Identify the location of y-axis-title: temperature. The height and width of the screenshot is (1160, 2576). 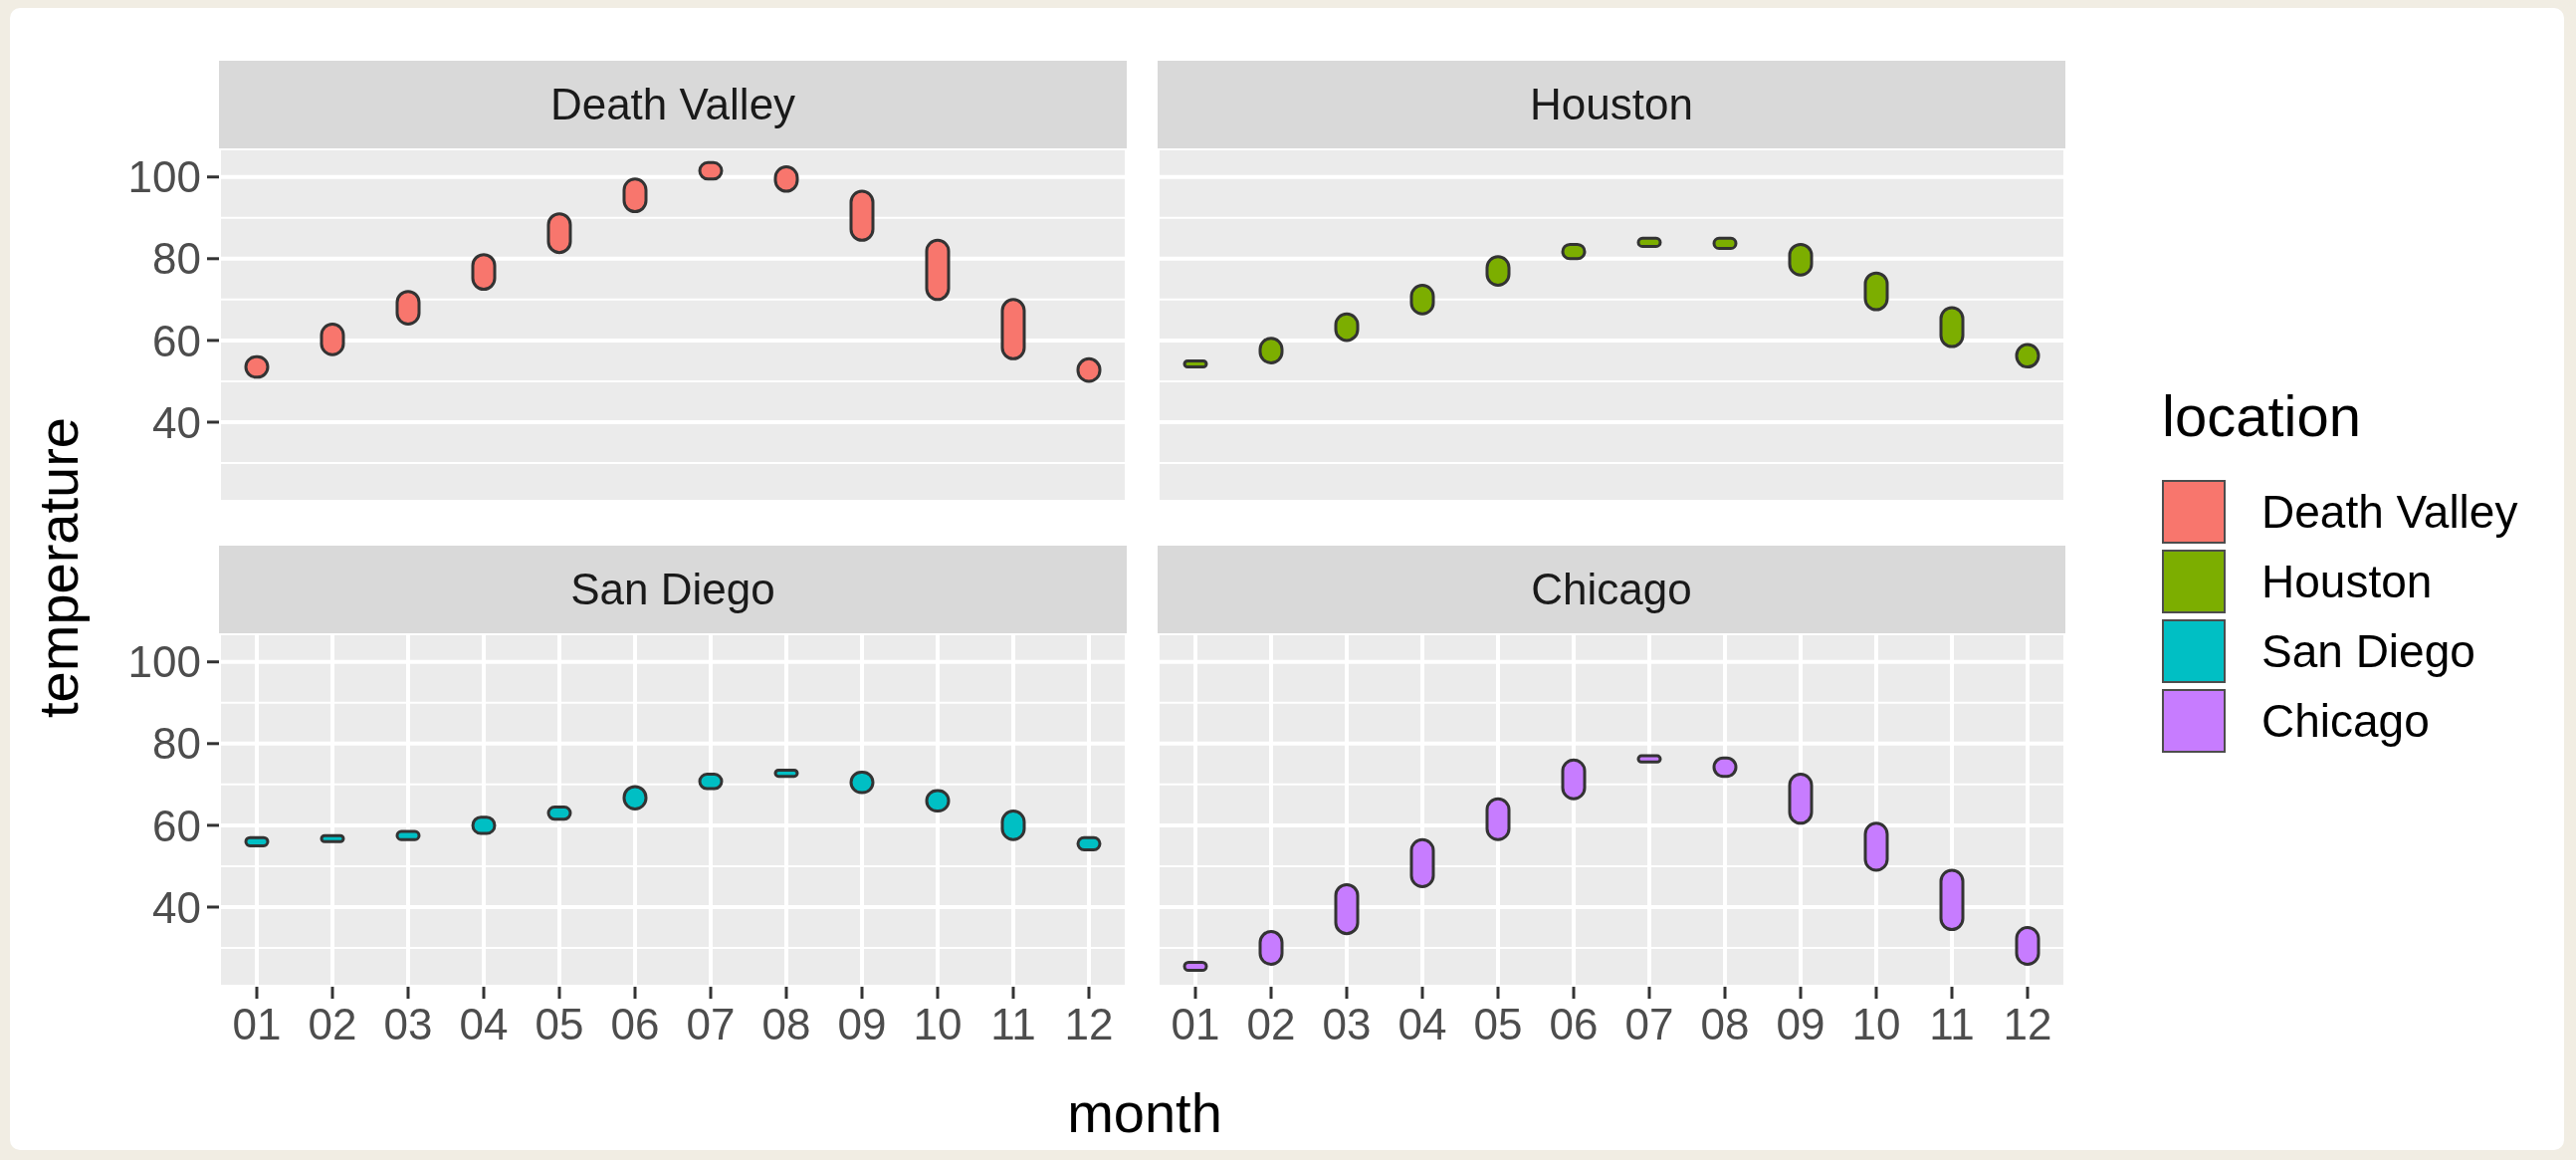
(58, 568).